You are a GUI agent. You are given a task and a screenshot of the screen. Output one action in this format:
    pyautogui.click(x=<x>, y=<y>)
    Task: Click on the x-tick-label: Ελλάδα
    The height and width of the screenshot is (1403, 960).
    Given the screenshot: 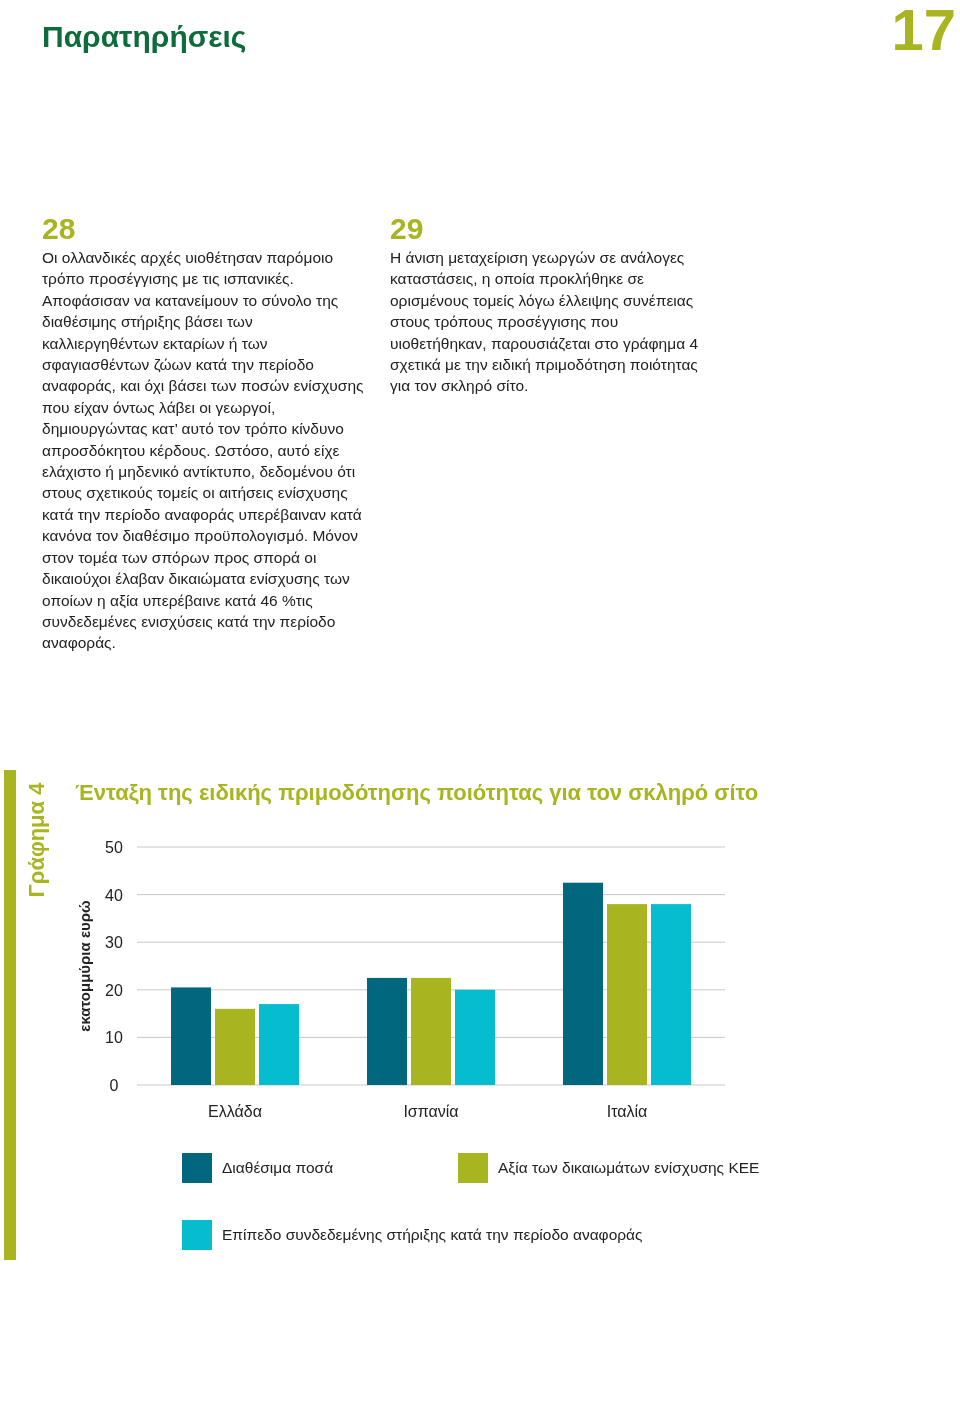 What is the action you would take?
    pyautogui.click(x=235, y=1111)
    